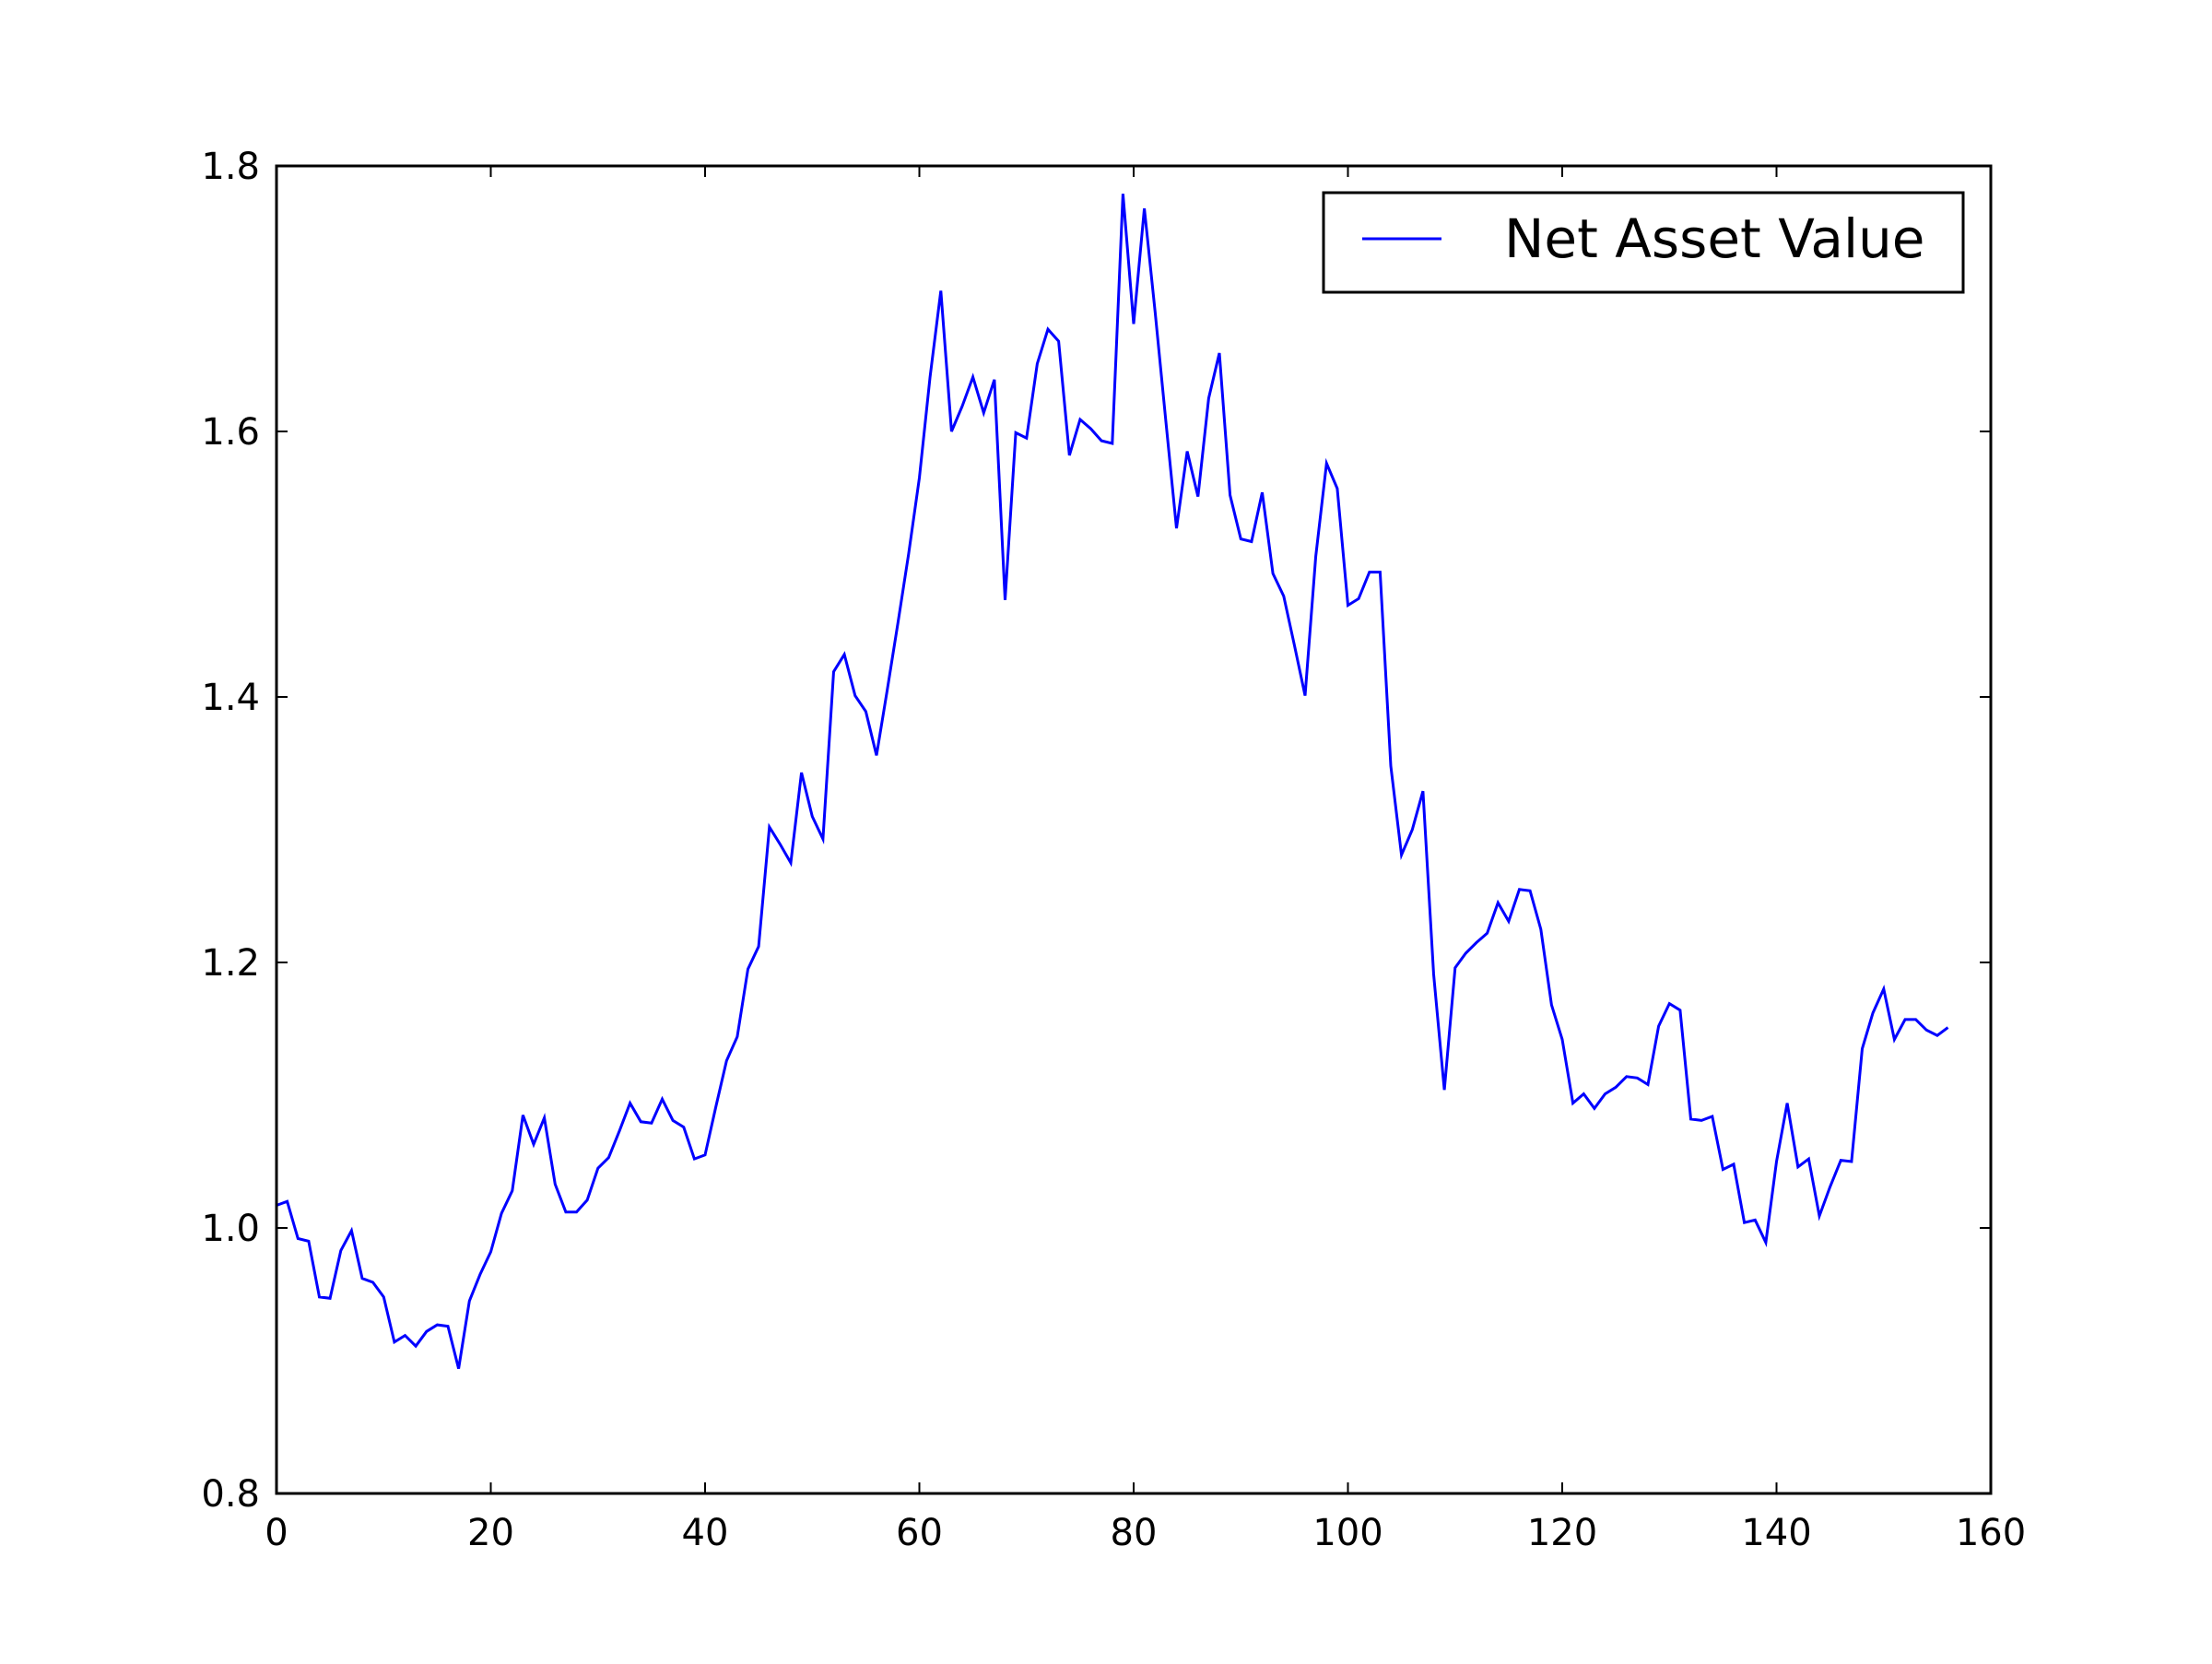 The width and height of the screenshot is (2212, 1664). Describe the element at coordinates (230, 167) in the screenshot. I see `y-tick-label: 1.8` at that location.